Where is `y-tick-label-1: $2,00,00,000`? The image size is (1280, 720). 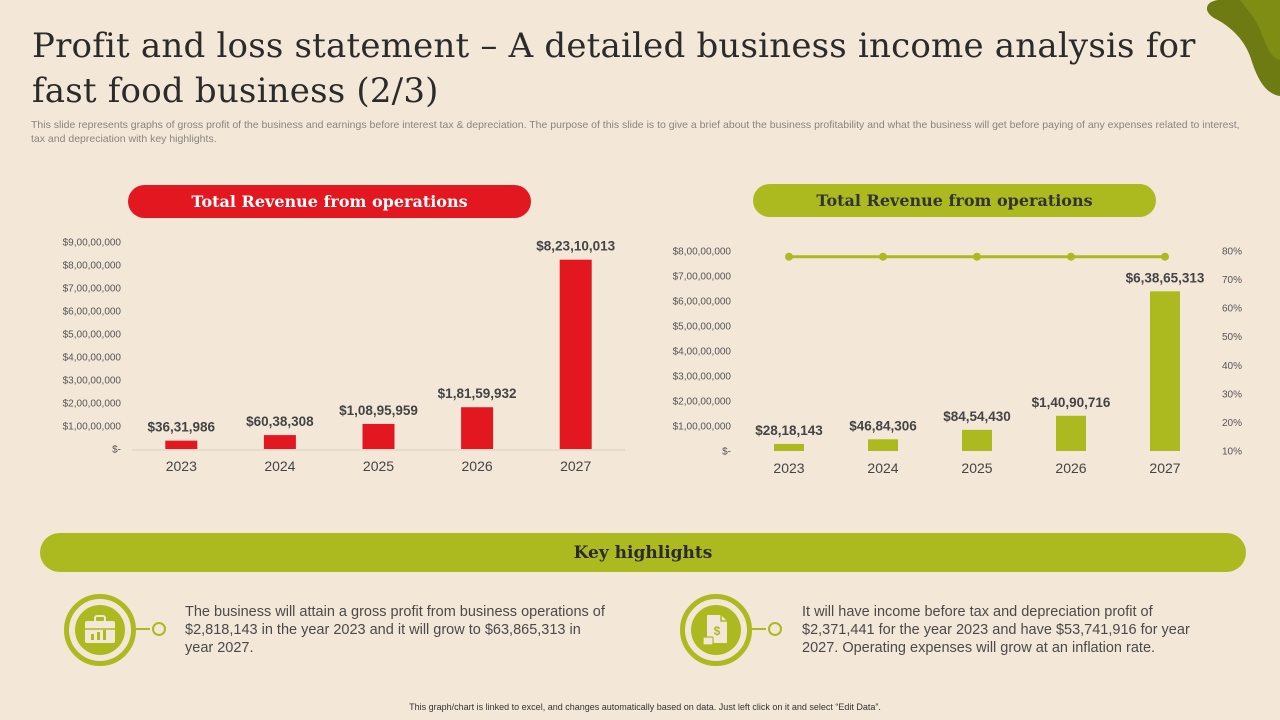 y-tick-label-1: $2,00,00,000 is located at coordinates (92, 404).